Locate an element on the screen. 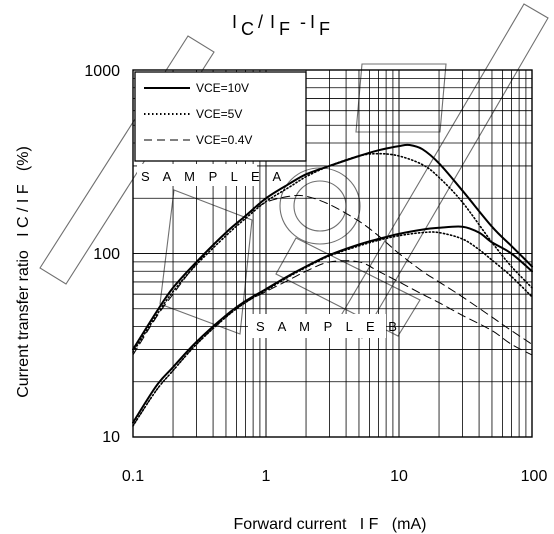 This screenshot has height=534, width=554. sample-b-annotation: S A M P L E B is located at coordinates (325, 326).